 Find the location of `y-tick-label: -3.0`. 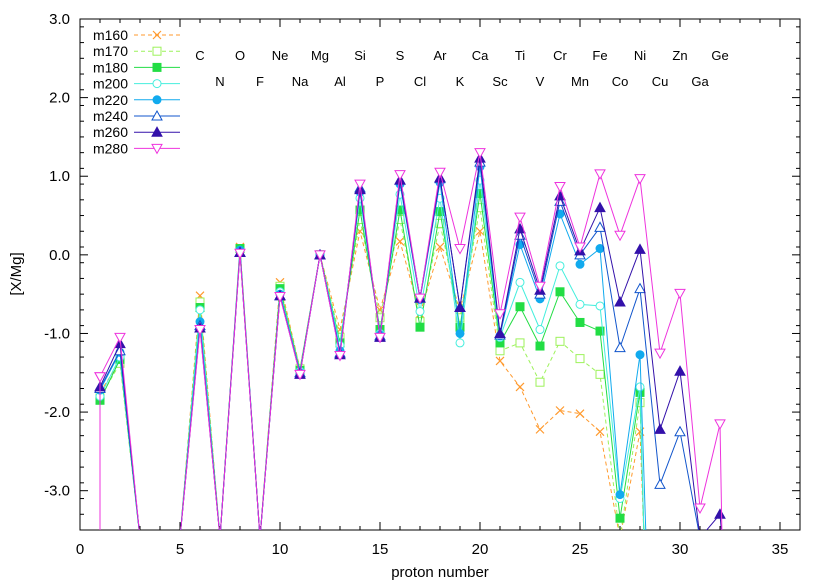

y-tick-label: -3.0 is located at coordinates (57, 491).